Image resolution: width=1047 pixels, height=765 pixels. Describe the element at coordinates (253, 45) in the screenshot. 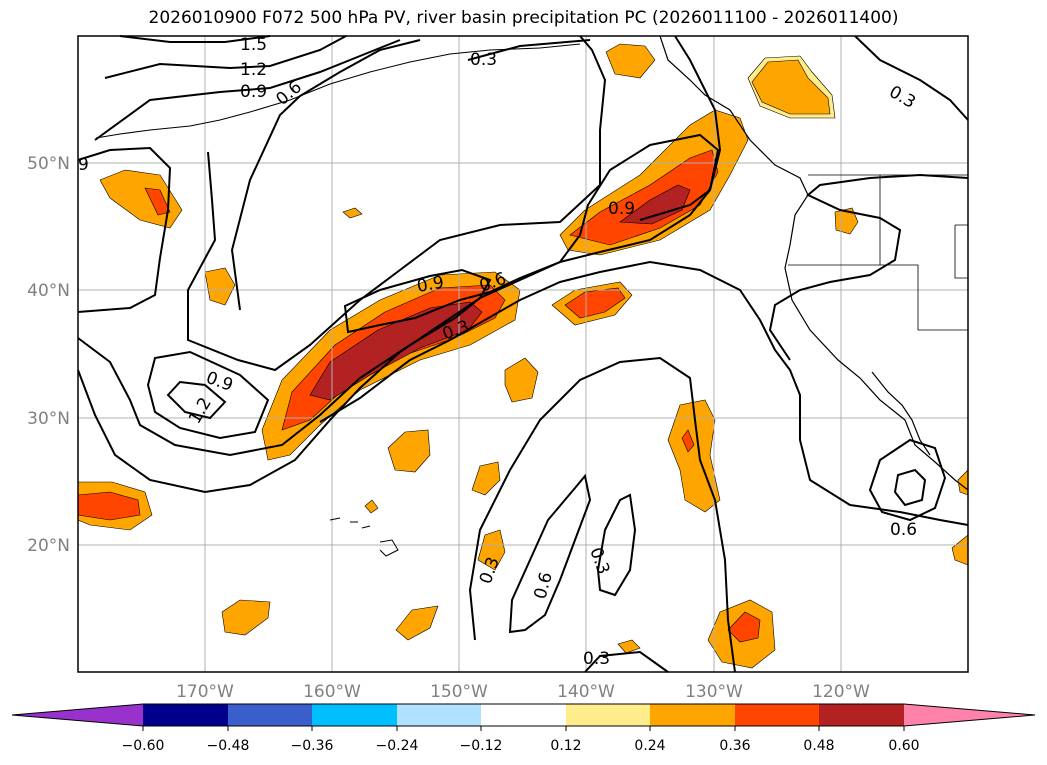

I see `contour-label: 1.5` at that location.